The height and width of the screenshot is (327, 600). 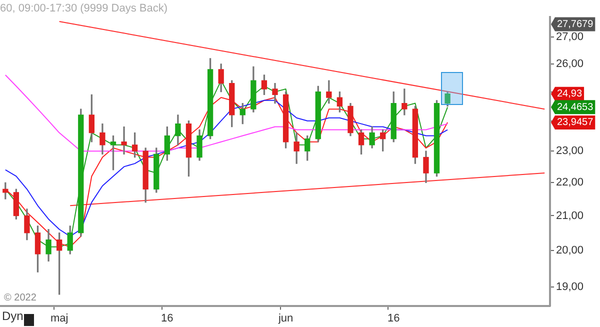 I want to click on y-tick-label: 21,00, so click(x=570, y=216).